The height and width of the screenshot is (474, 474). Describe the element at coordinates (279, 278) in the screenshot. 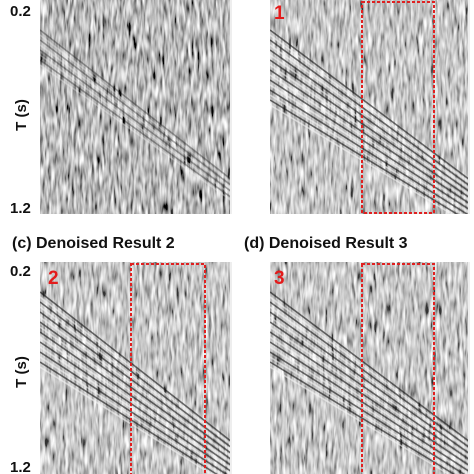

I see `marker: 3` at that location.